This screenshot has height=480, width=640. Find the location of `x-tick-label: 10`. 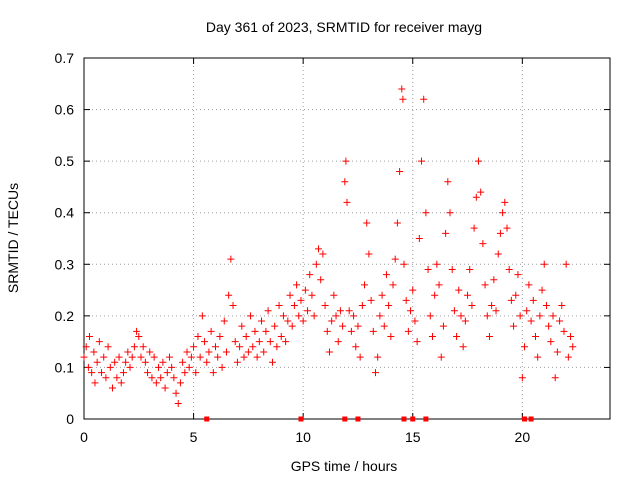

x-tick-label: 10 is located at coordinates (303, 437).